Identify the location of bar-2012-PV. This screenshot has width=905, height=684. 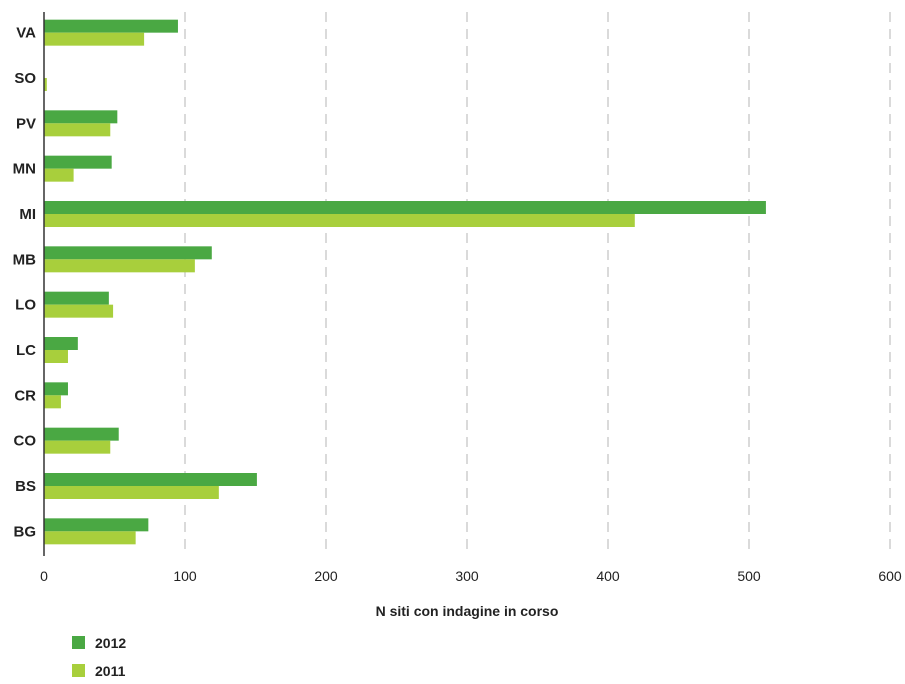
(81, 117).